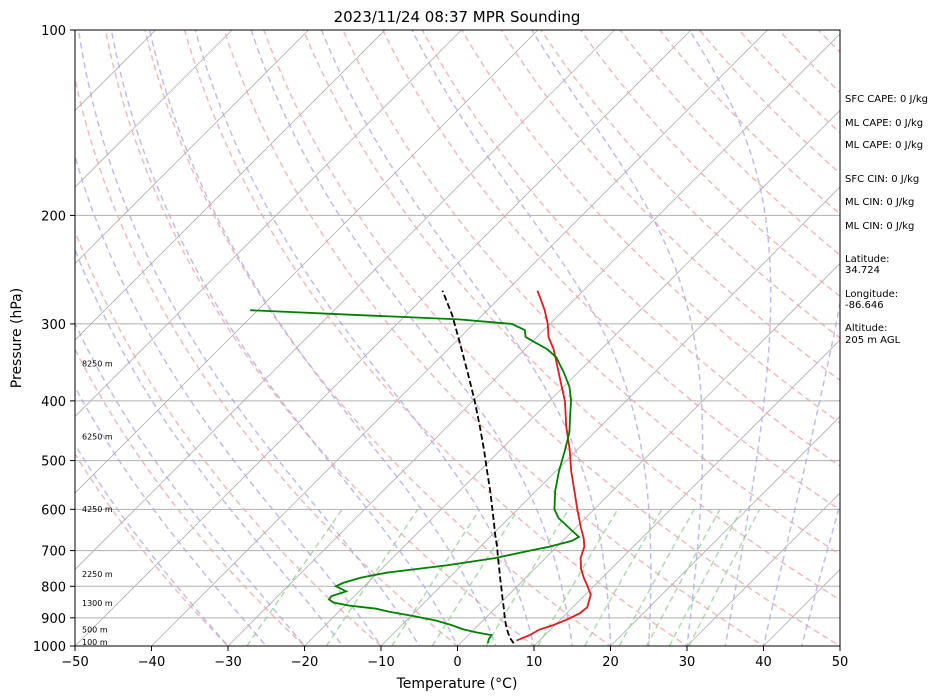  I want to click on x-axis-label: Temperature (°C), so click(457, 684).